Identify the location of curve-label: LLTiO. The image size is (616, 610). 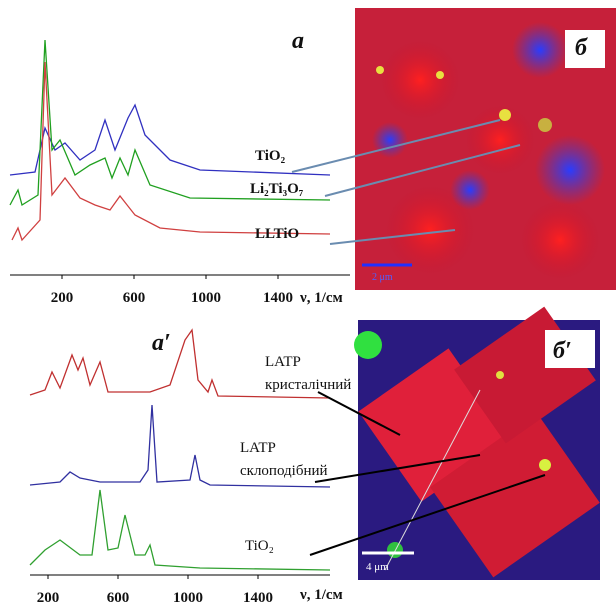
(277, 234).